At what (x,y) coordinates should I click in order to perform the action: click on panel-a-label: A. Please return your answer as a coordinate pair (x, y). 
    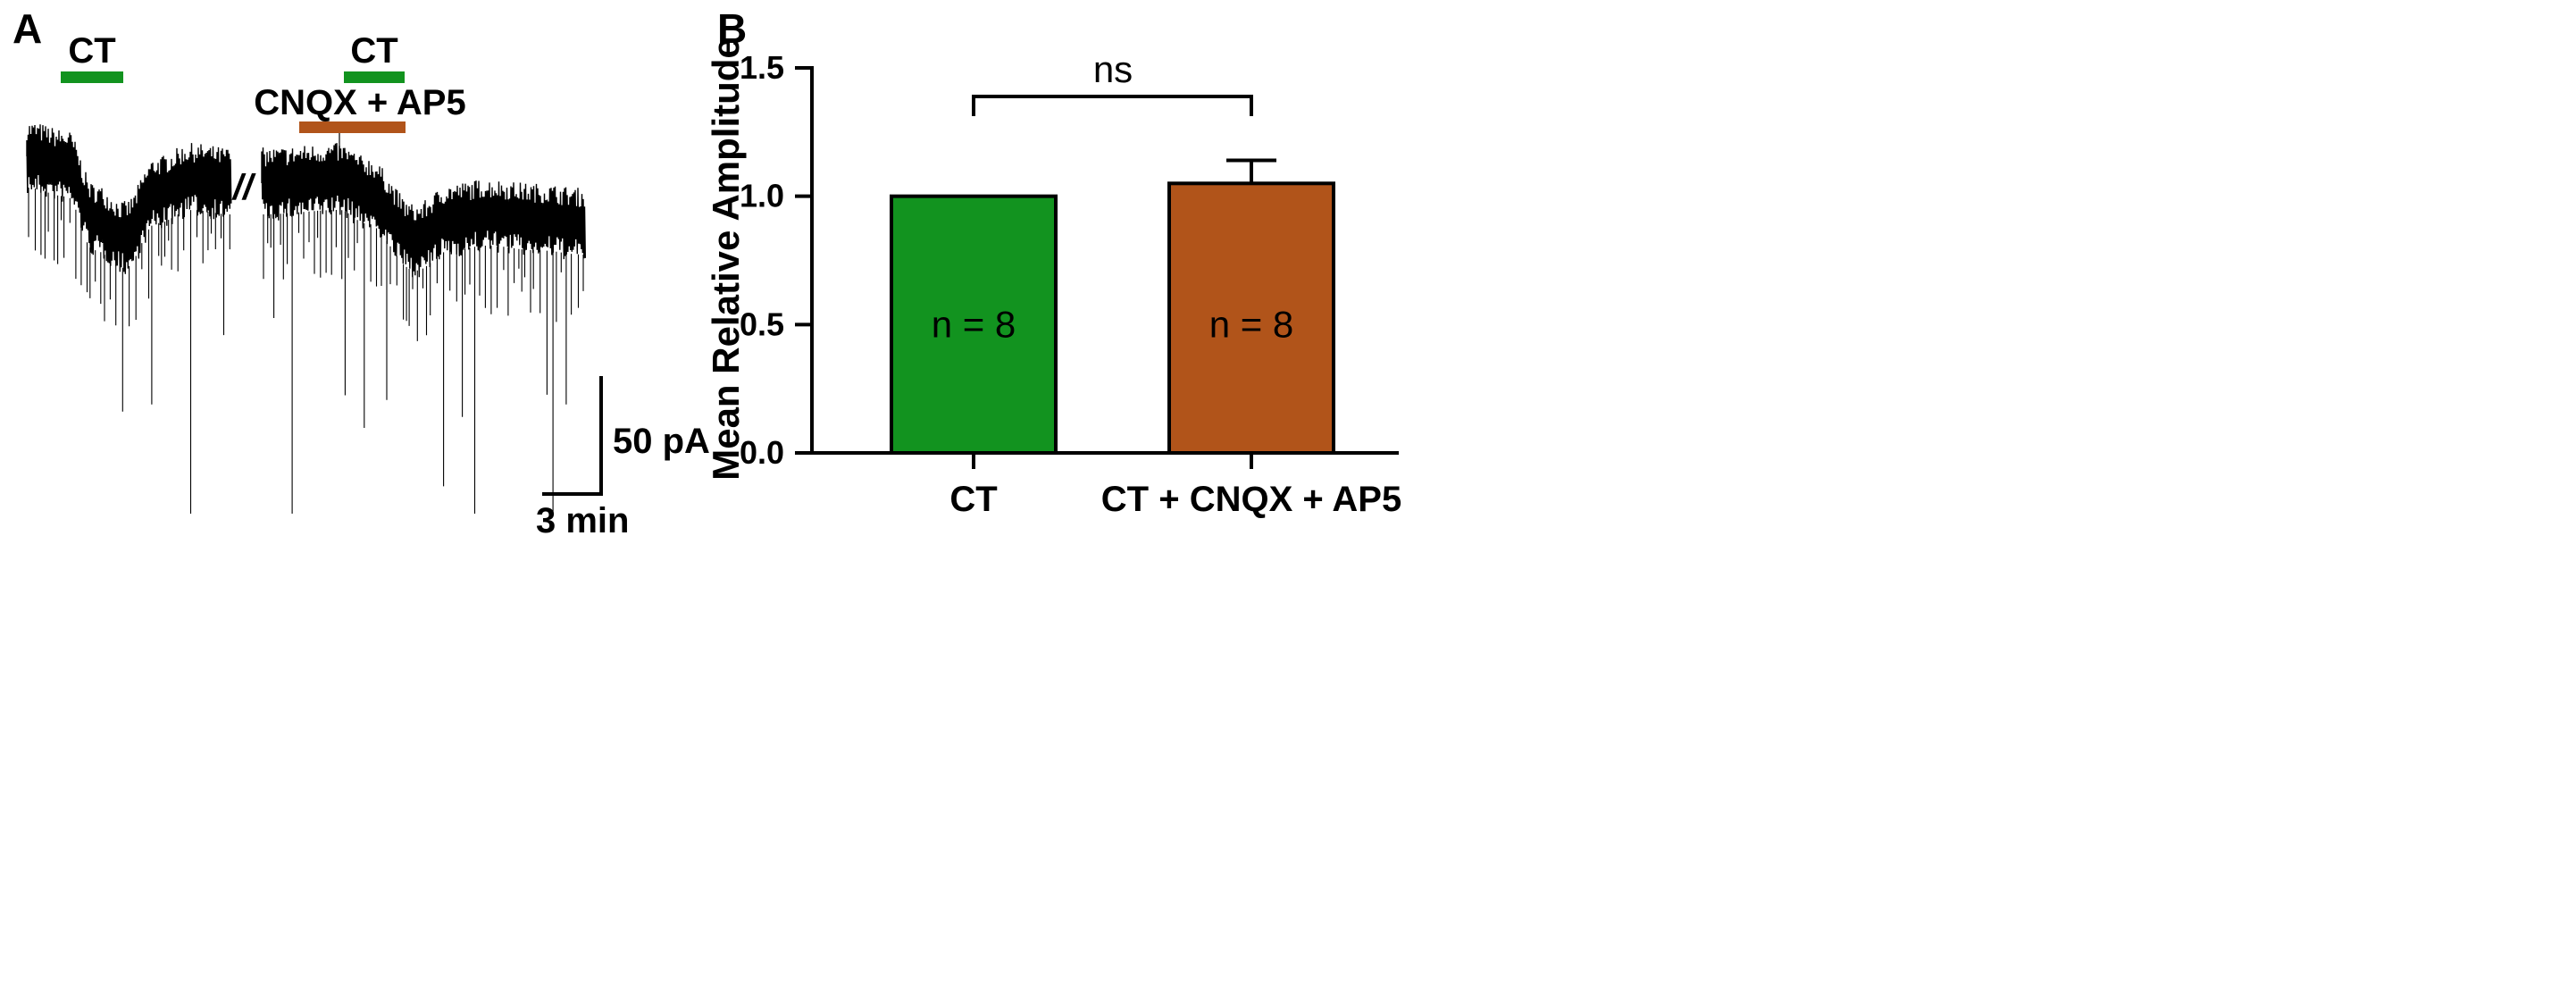
    Looking at the image, I should click on (28, 28).